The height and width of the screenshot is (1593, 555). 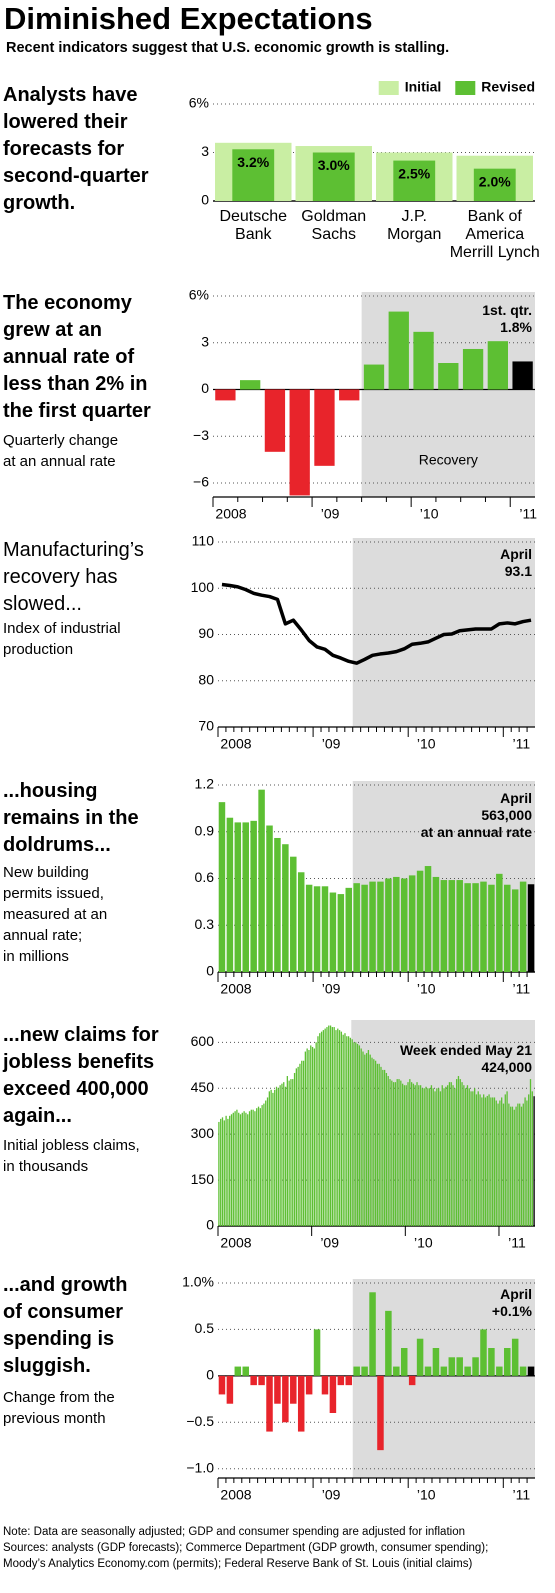 What do you see at coordinates (253, 225) in the screenshot?
I see `x-tick-label: Deutsche Bank` at bounding box center [253, 225].